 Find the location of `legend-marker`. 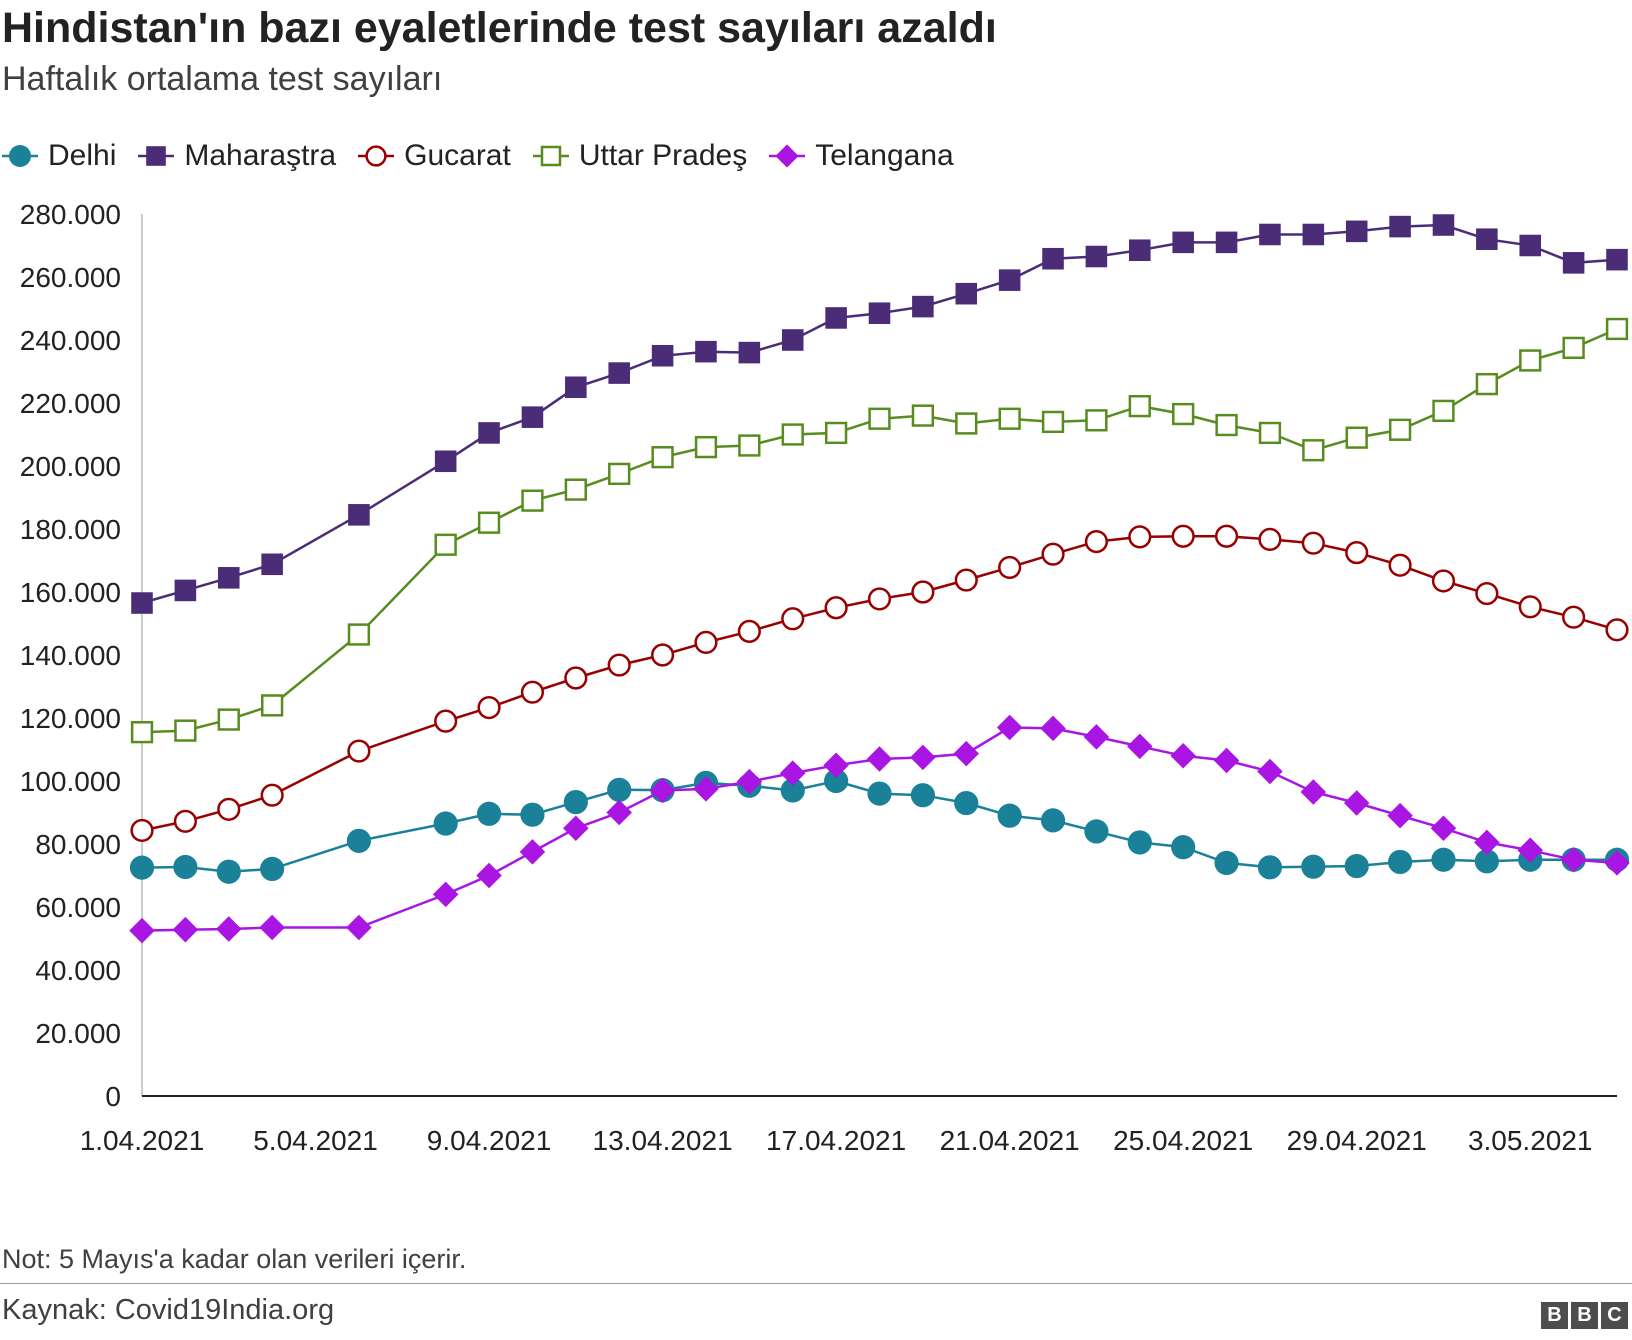

legend-marker is located at coordinates (20, 156).